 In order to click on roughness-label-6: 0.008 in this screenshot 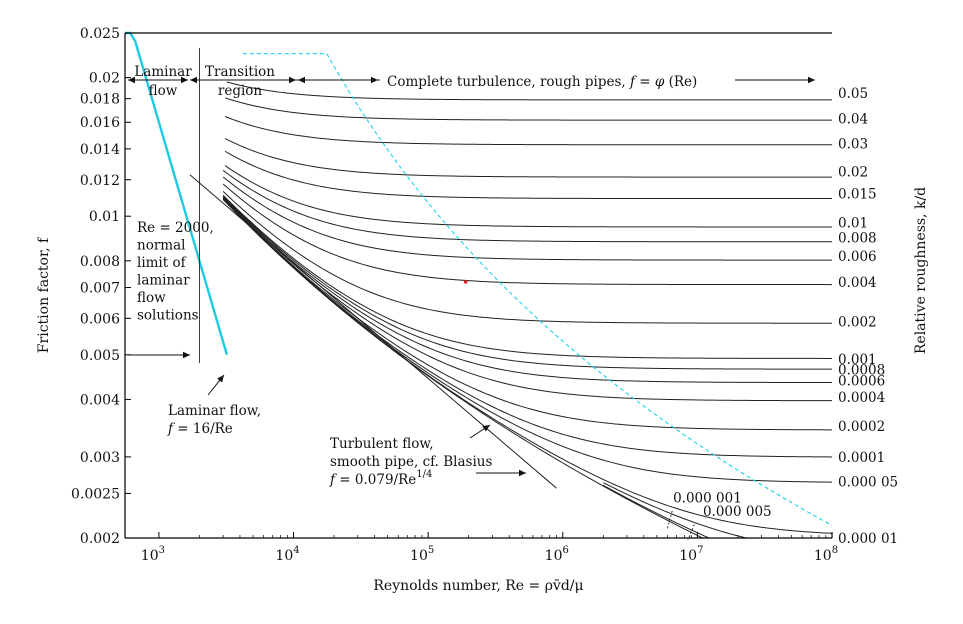, I will do `click(857, 238)`.